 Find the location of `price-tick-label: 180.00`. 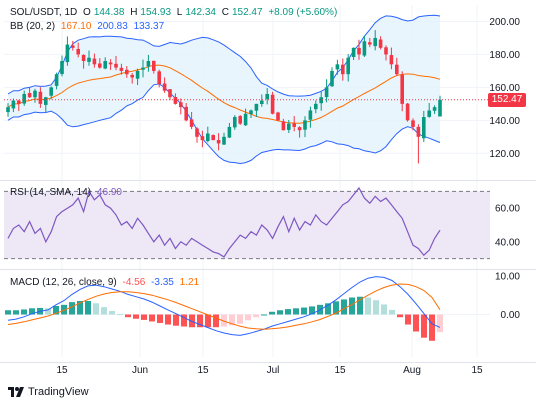

price-tick-label: 180.00 is located at coordinates (504, 55).